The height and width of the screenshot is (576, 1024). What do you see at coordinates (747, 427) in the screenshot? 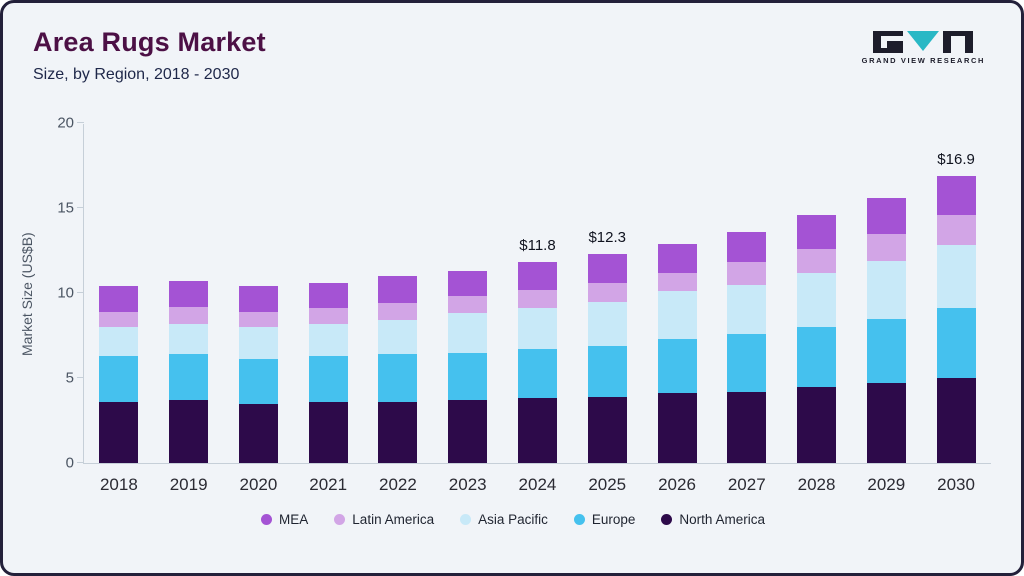
I see `bar-segment-north-america-2027` at bounding box center [747, 427].